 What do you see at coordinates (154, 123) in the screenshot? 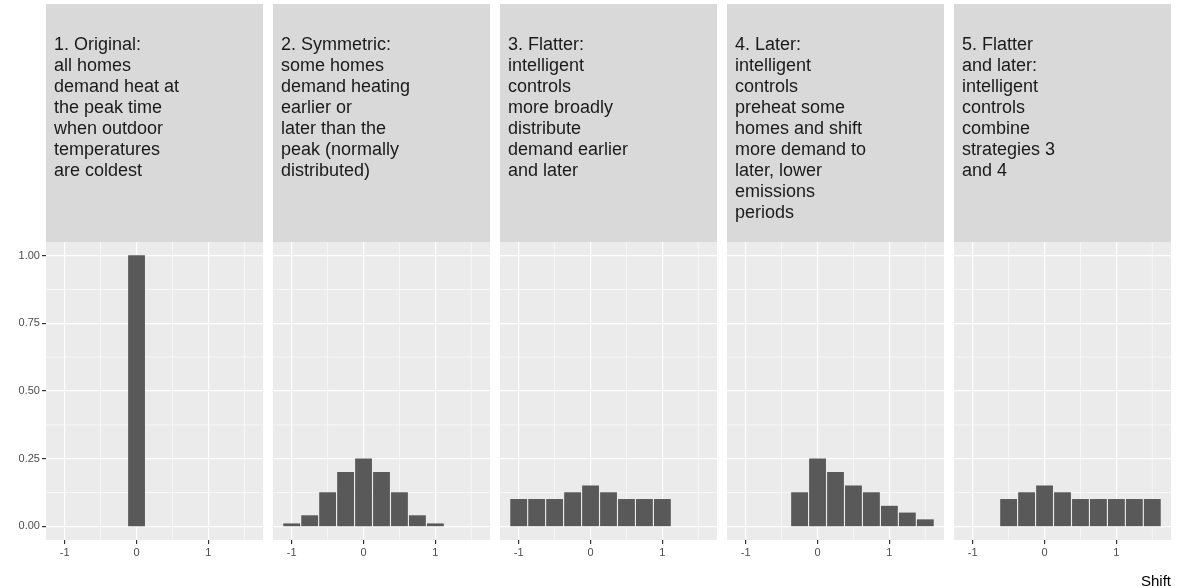
I see `chart-title: 1. Original: all homes demand heat at the peak time when outdoor temperatures are coldest` at bounding box center [154, 123].